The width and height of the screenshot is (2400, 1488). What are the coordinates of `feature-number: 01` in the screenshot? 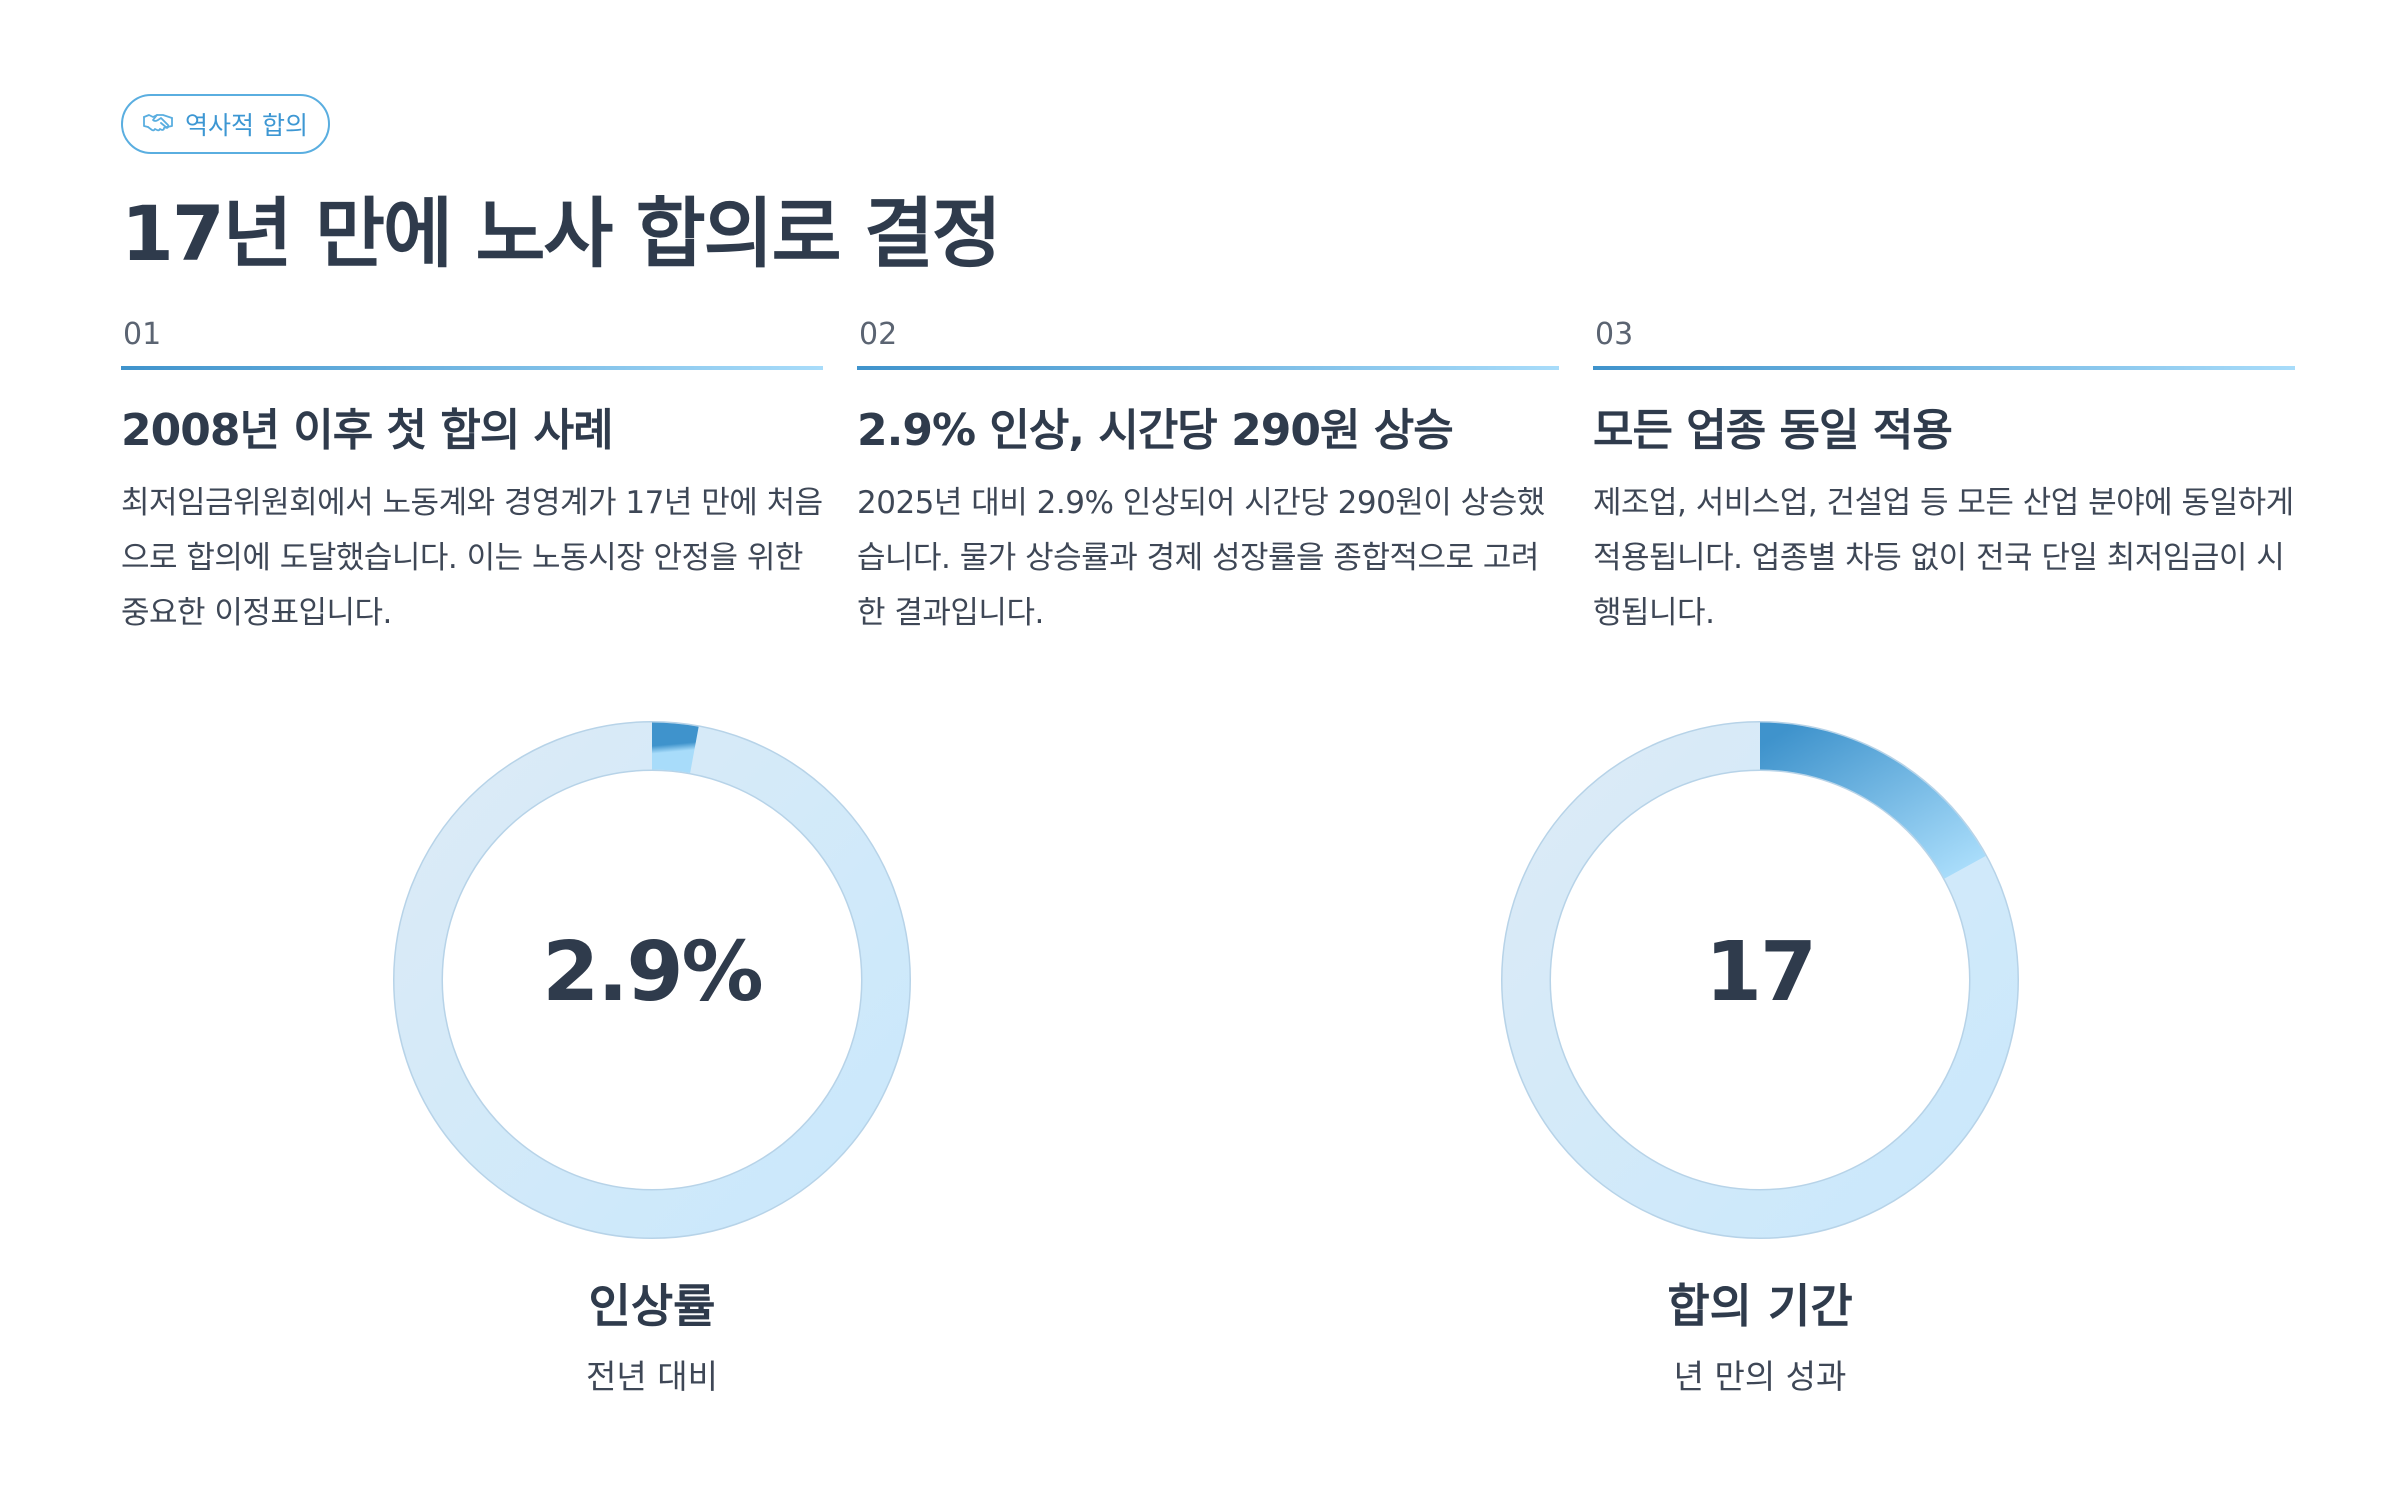 It's located at (142, 334).